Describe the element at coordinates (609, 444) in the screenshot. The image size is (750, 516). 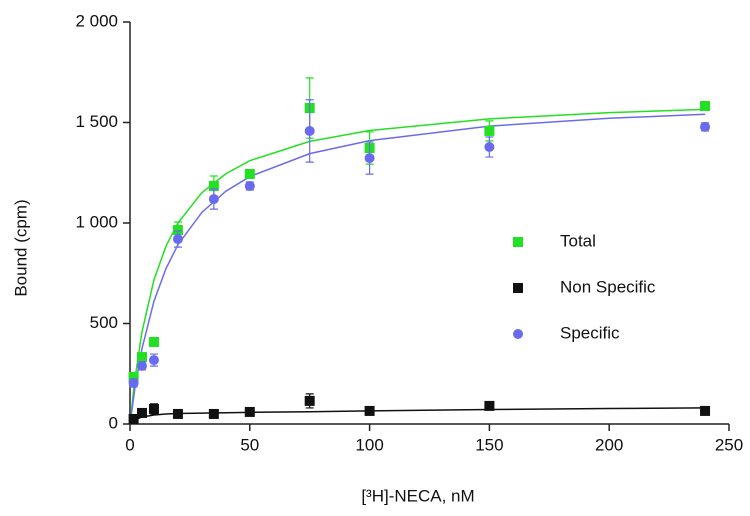
I see `x-tick-label: 200` at that location.